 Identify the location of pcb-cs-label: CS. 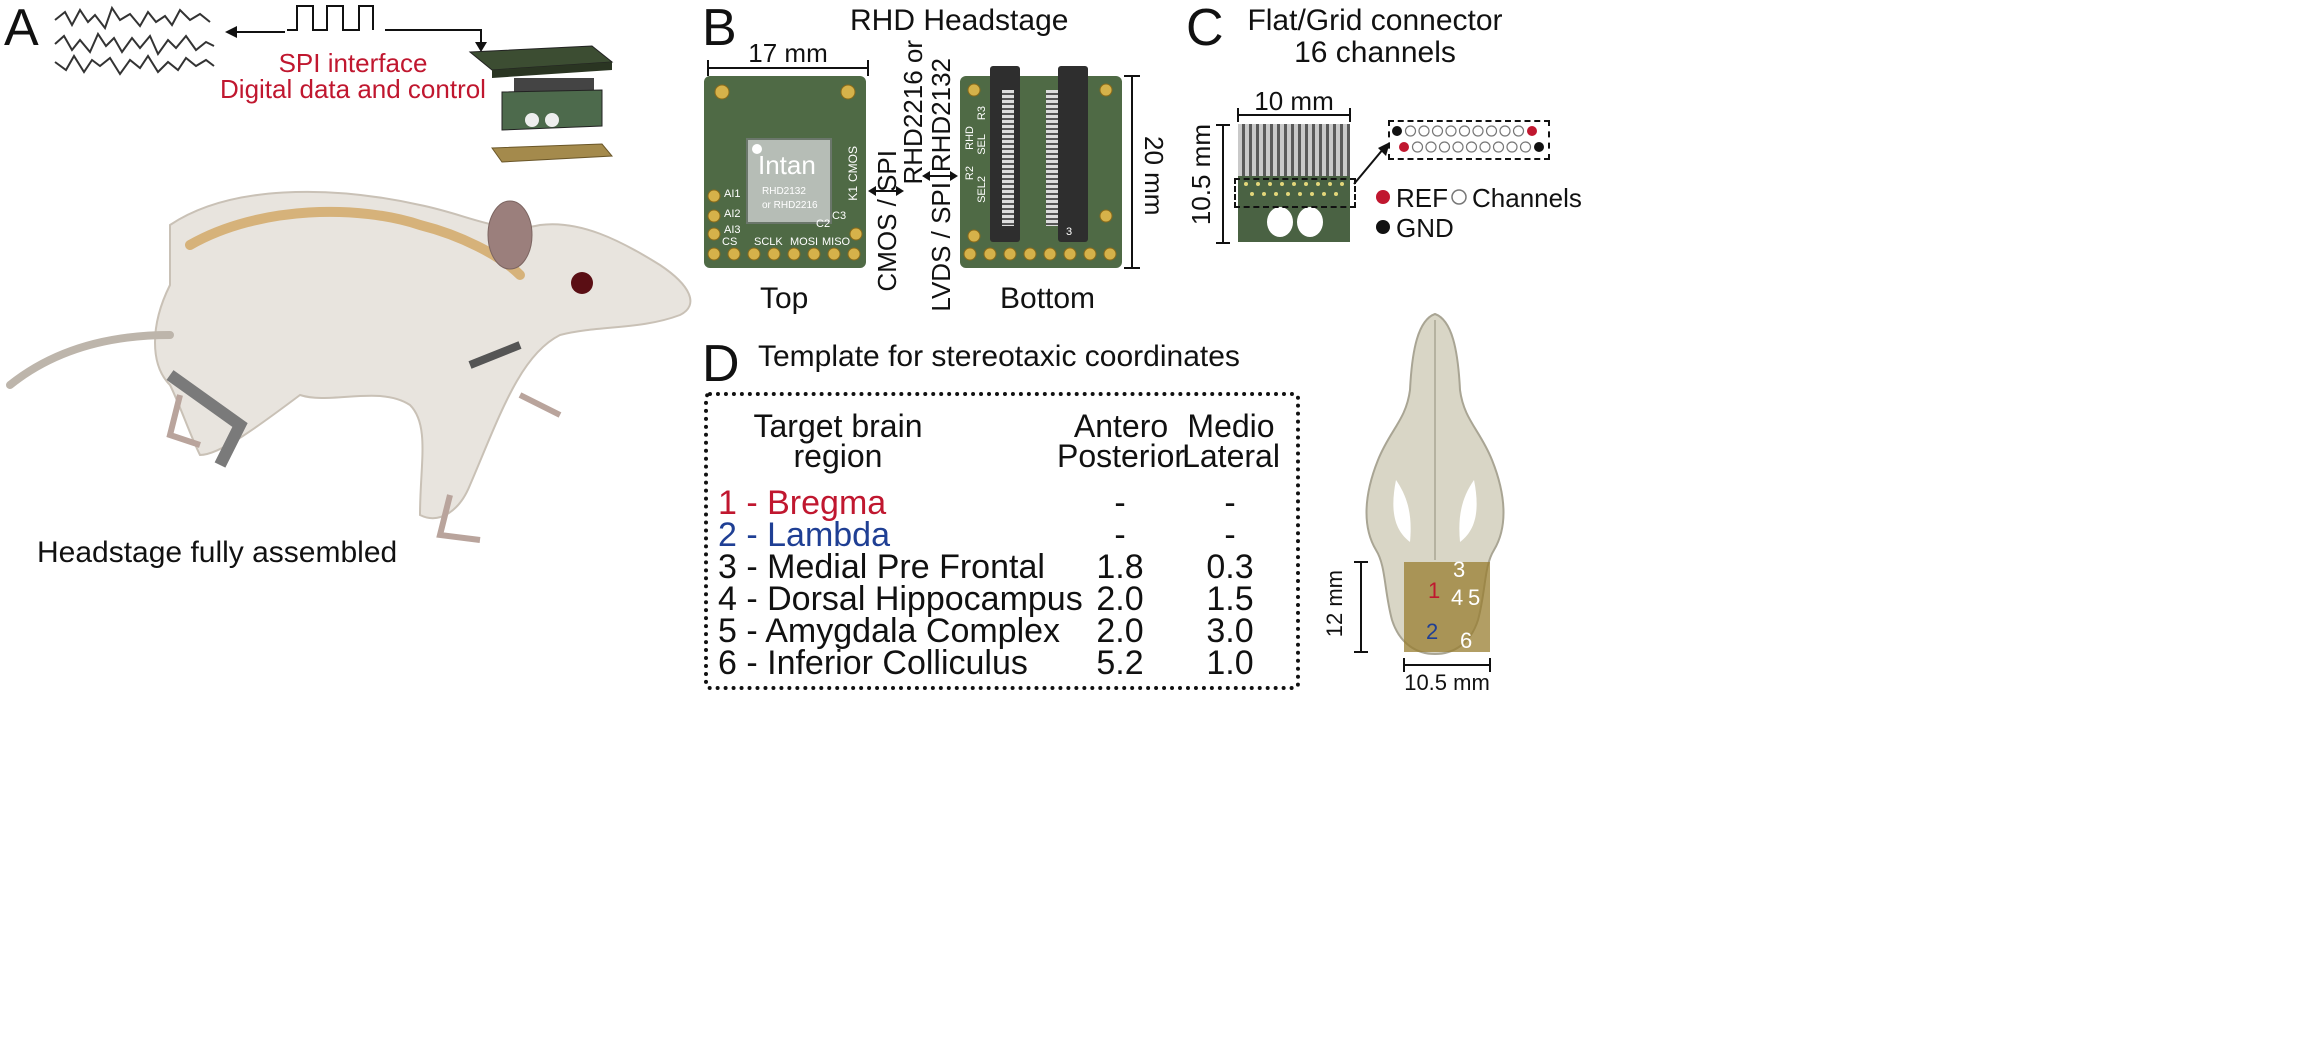
(730, 242).